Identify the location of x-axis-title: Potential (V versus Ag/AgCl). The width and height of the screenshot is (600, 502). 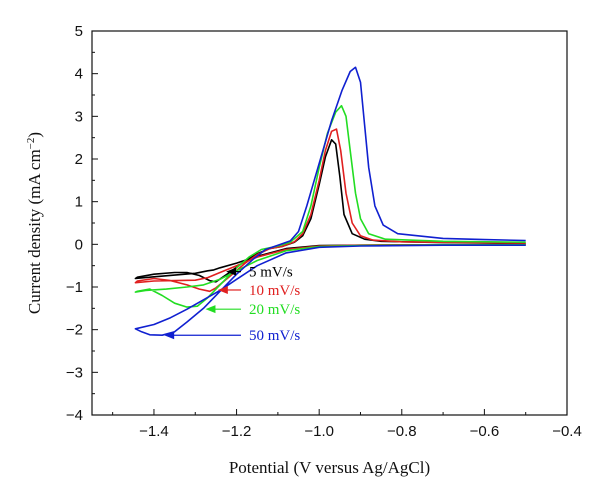
(329, 467).